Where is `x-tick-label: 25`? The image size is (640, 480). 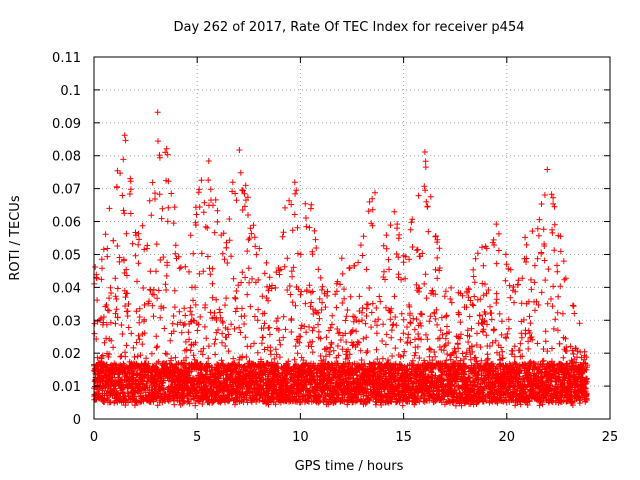 x-tick-label: 25 is located at coordinates (610, 437).